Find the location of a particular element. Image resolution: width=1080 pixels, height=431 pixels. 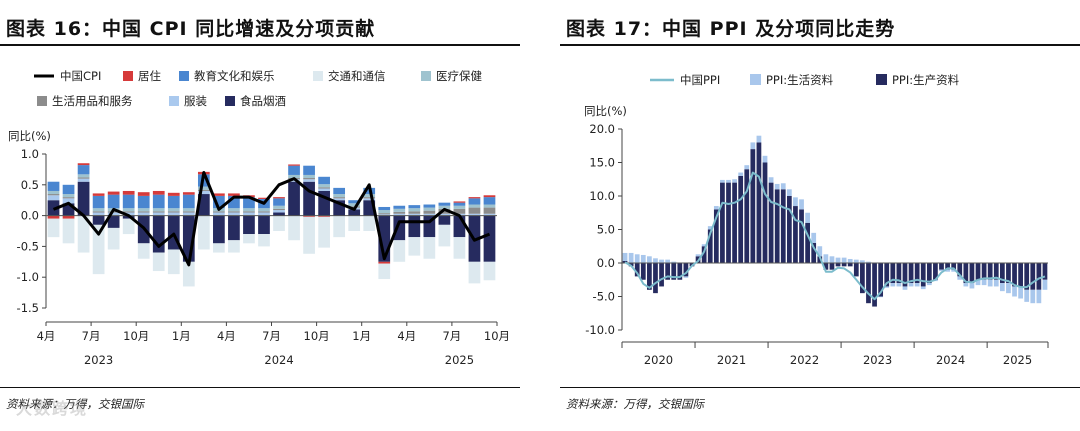

x-tick-label: 2020 is located at coordinates (658, 360).